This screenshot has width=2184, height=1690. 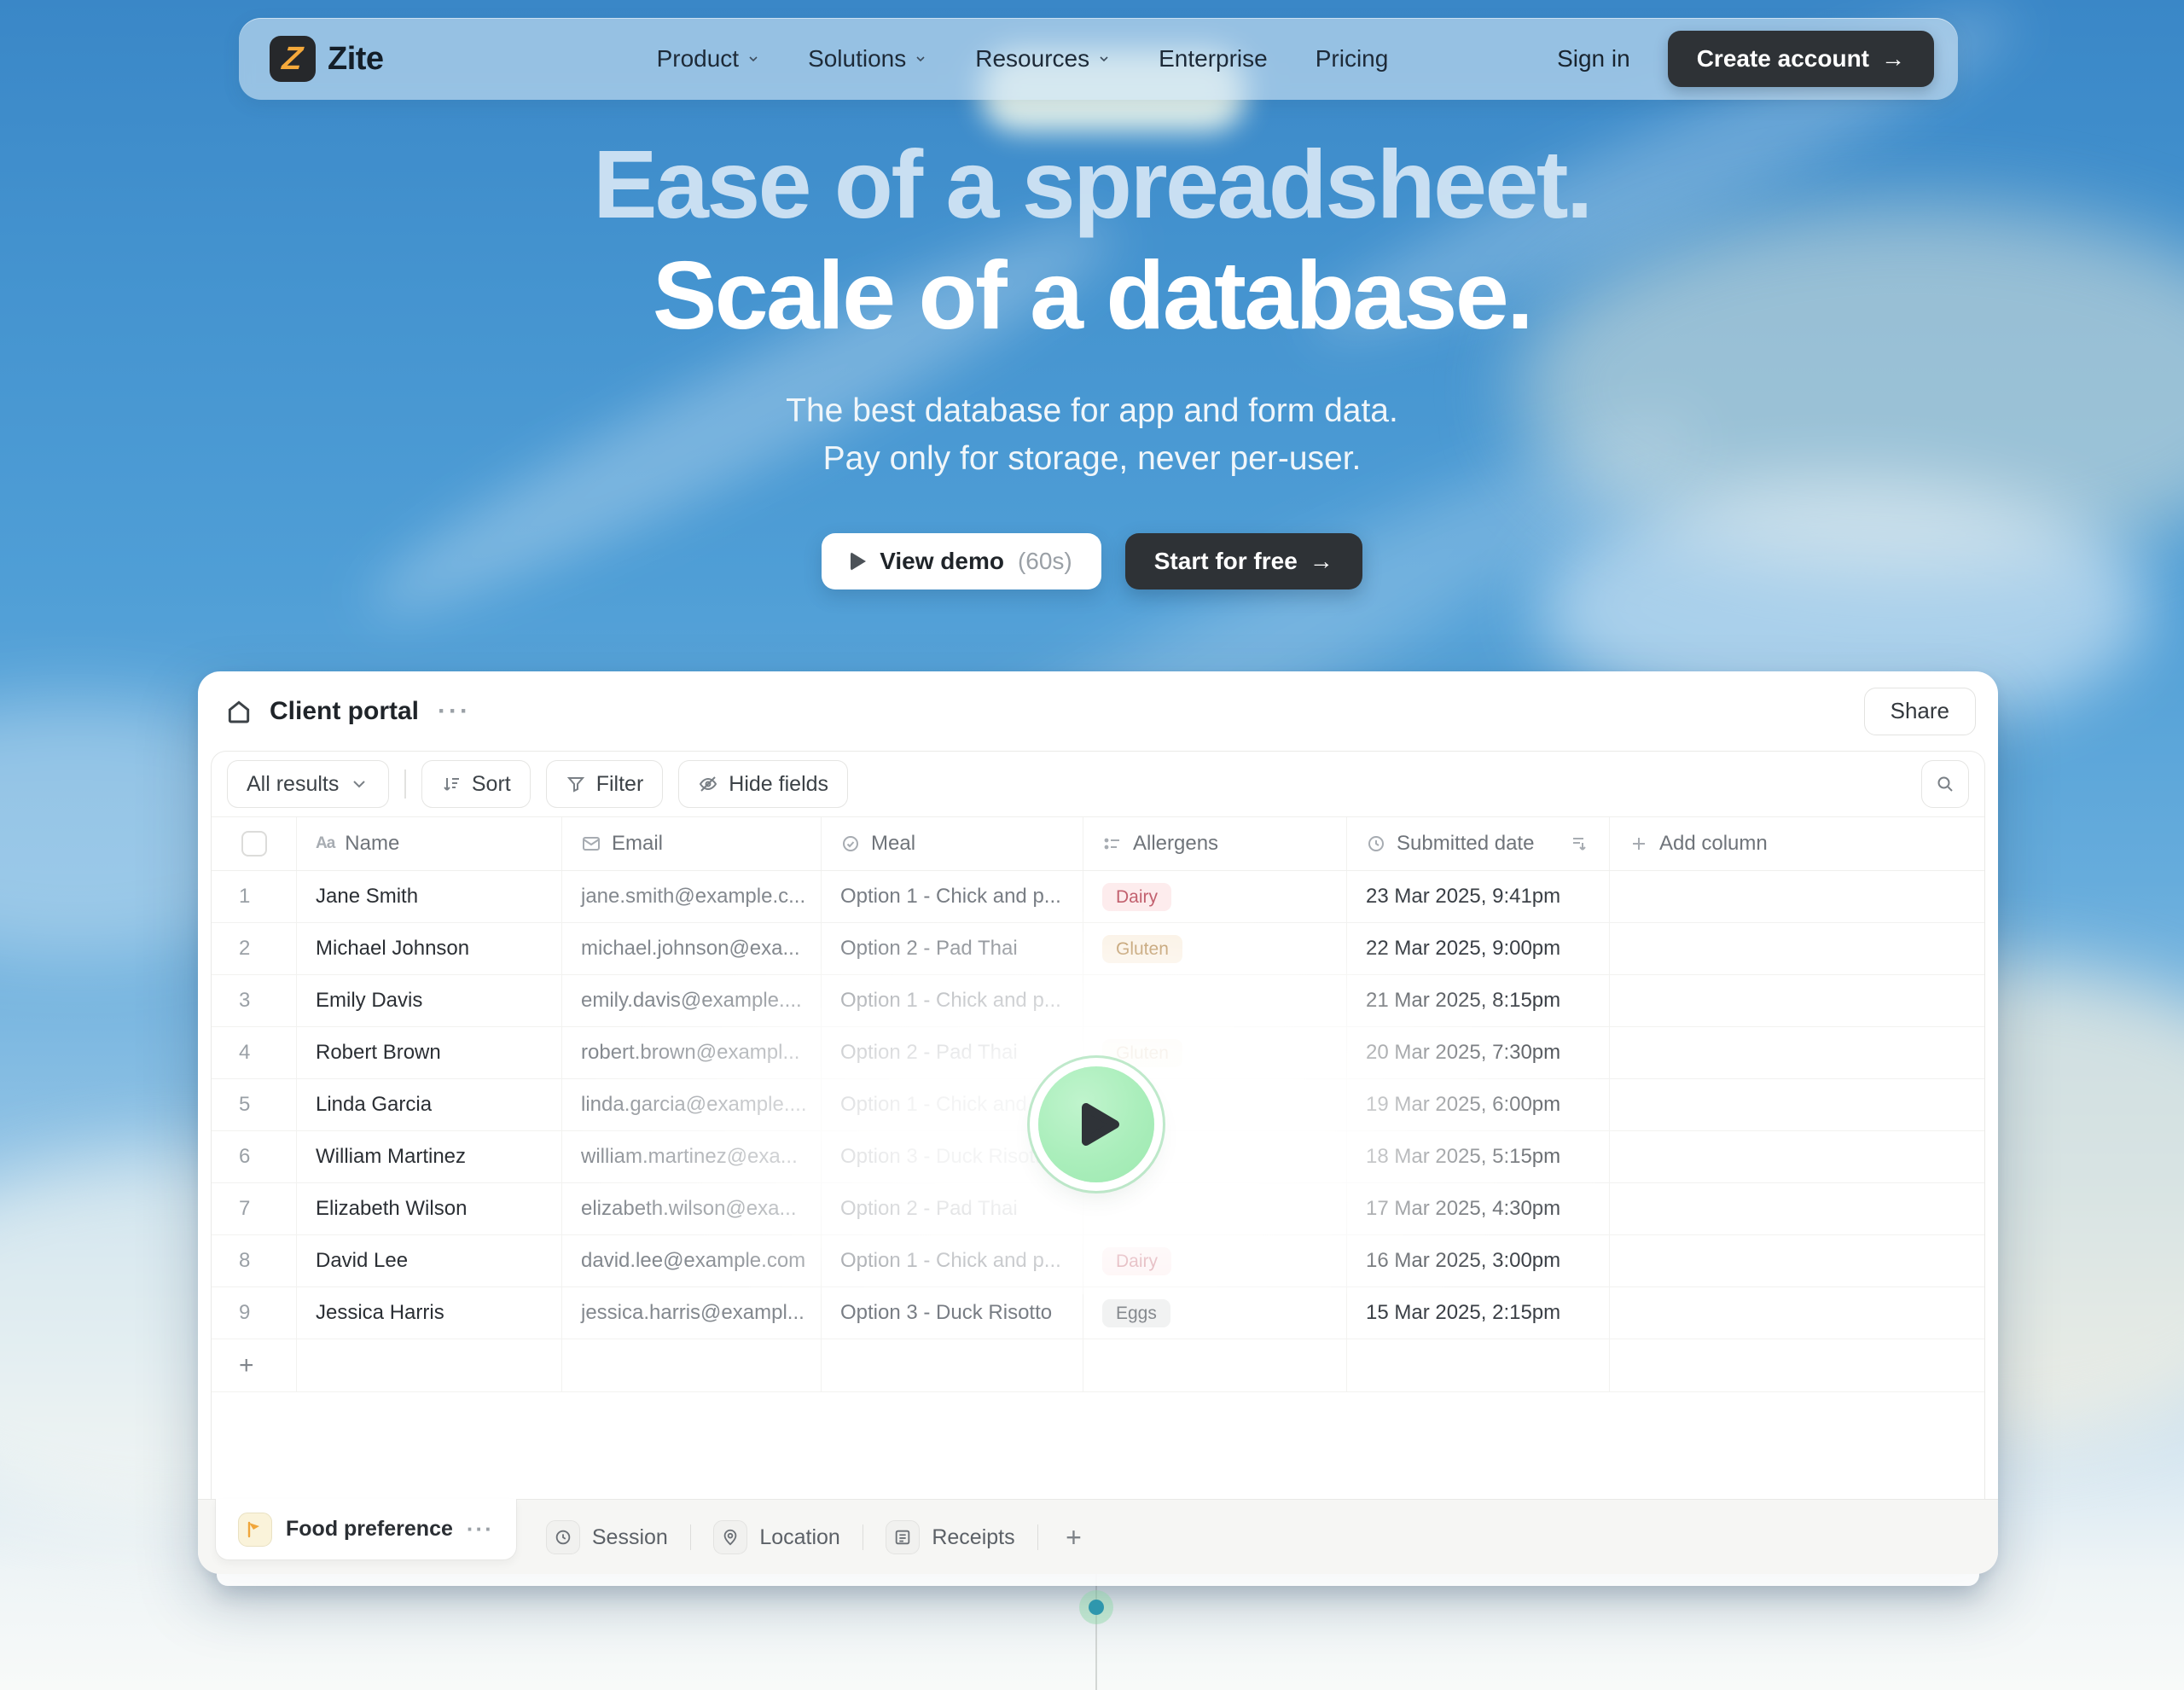 What do you see at coordinates (476, 784) in the screenshot?
I see `sort-button: Sort` at bounding box center [476, 784].